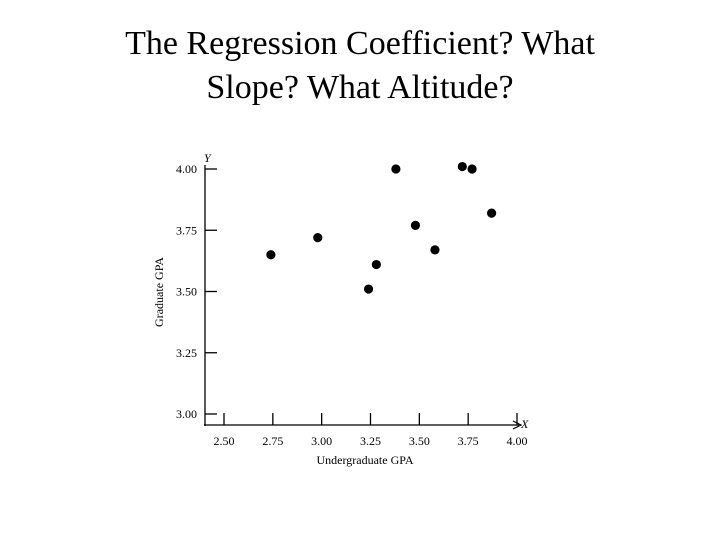 The height and width of the screenshot is (540, 720). Describe the element at coordinates (360, 43) in the screenshot. I see `title-line-1: The Regression Coefficient? What` at that location.